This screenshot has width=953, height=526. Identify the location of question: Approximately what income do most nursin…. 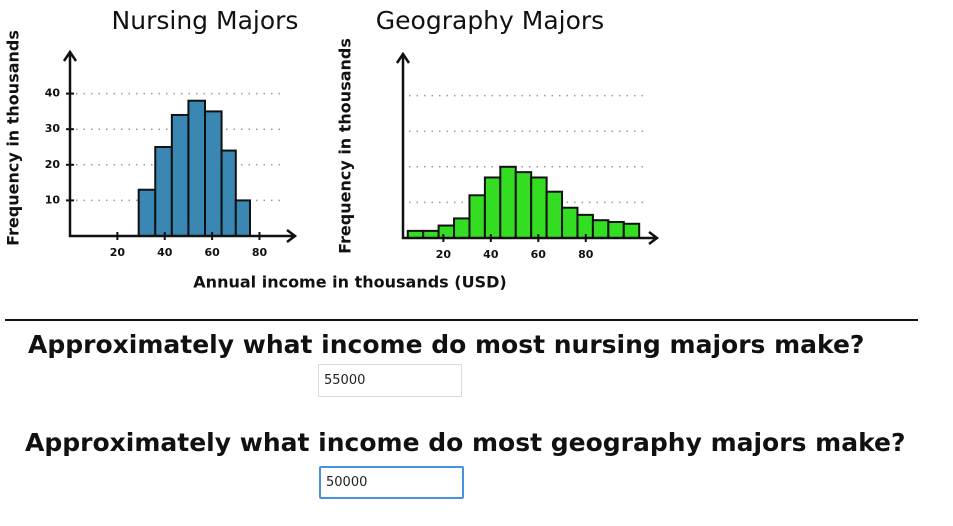
(446, 344).